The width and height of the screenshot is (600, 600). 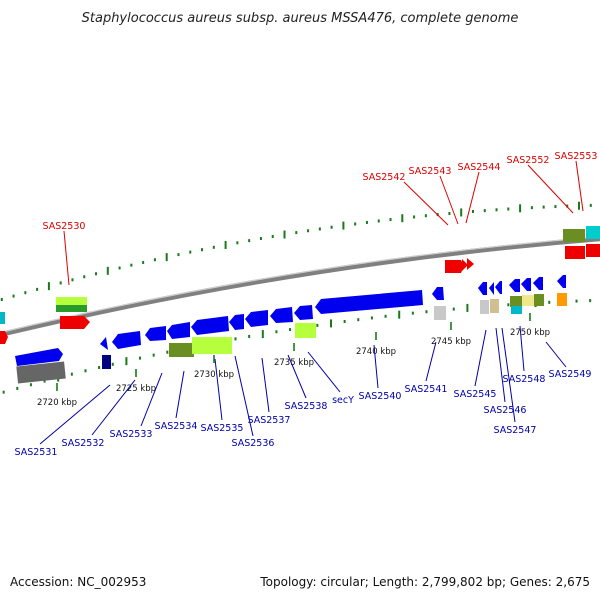 I want to click on gene-label: SAS2546, so click(x=505, y=410).